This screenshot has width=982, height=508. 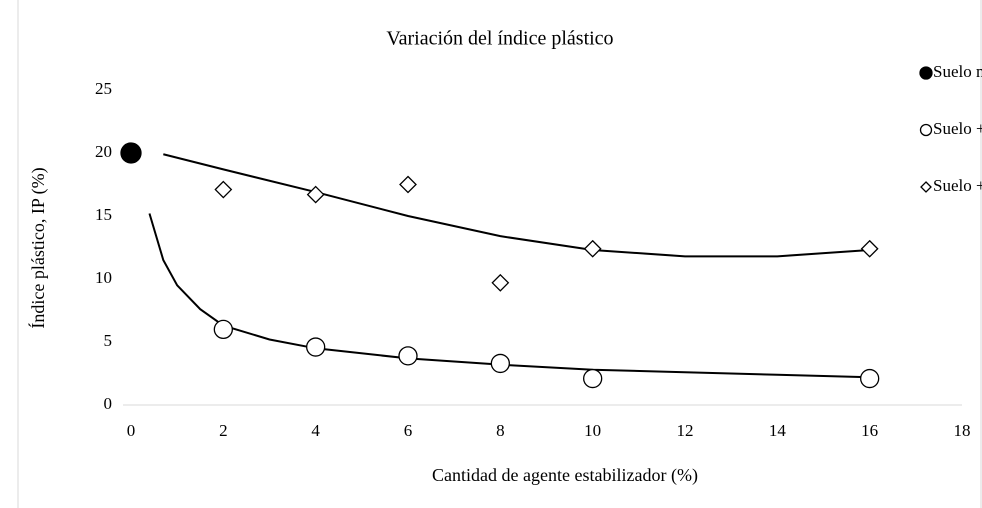 I want to click on chart-title: Variación del índice plástico, so click(x=499, y=39).